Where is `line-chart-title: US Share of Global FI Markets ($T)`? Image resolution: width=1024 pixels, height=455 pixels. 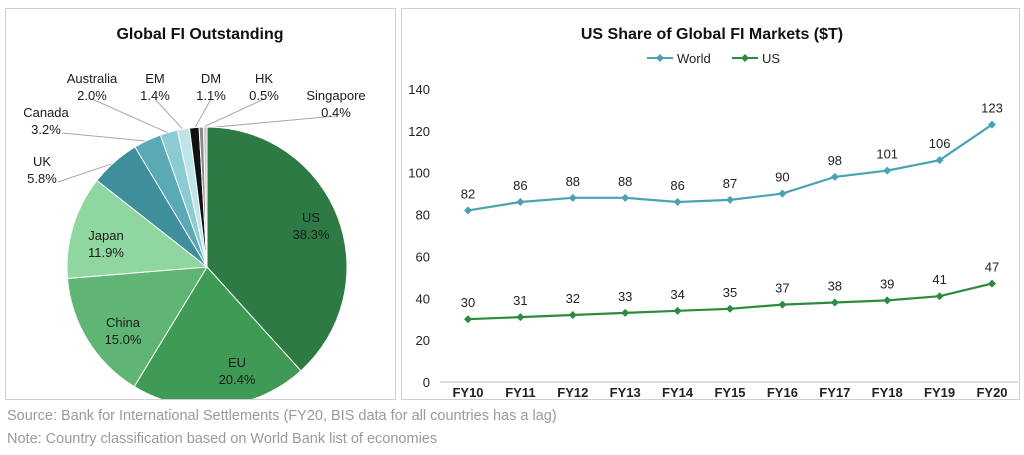
line-chart-title: US Share of Global FI Markets ($T) is located at coordinates (712, 34).